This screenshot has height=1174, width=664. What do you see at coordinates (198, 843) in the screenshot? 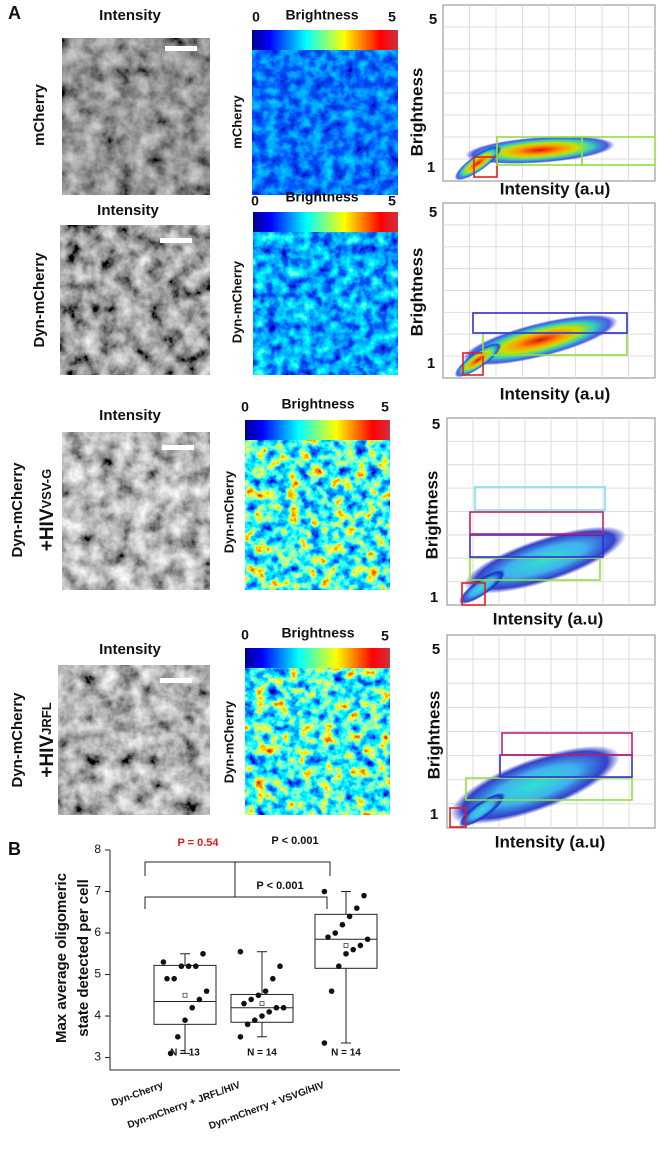
I see `p-value: P = 0.54` at bounding box center [198, 843].